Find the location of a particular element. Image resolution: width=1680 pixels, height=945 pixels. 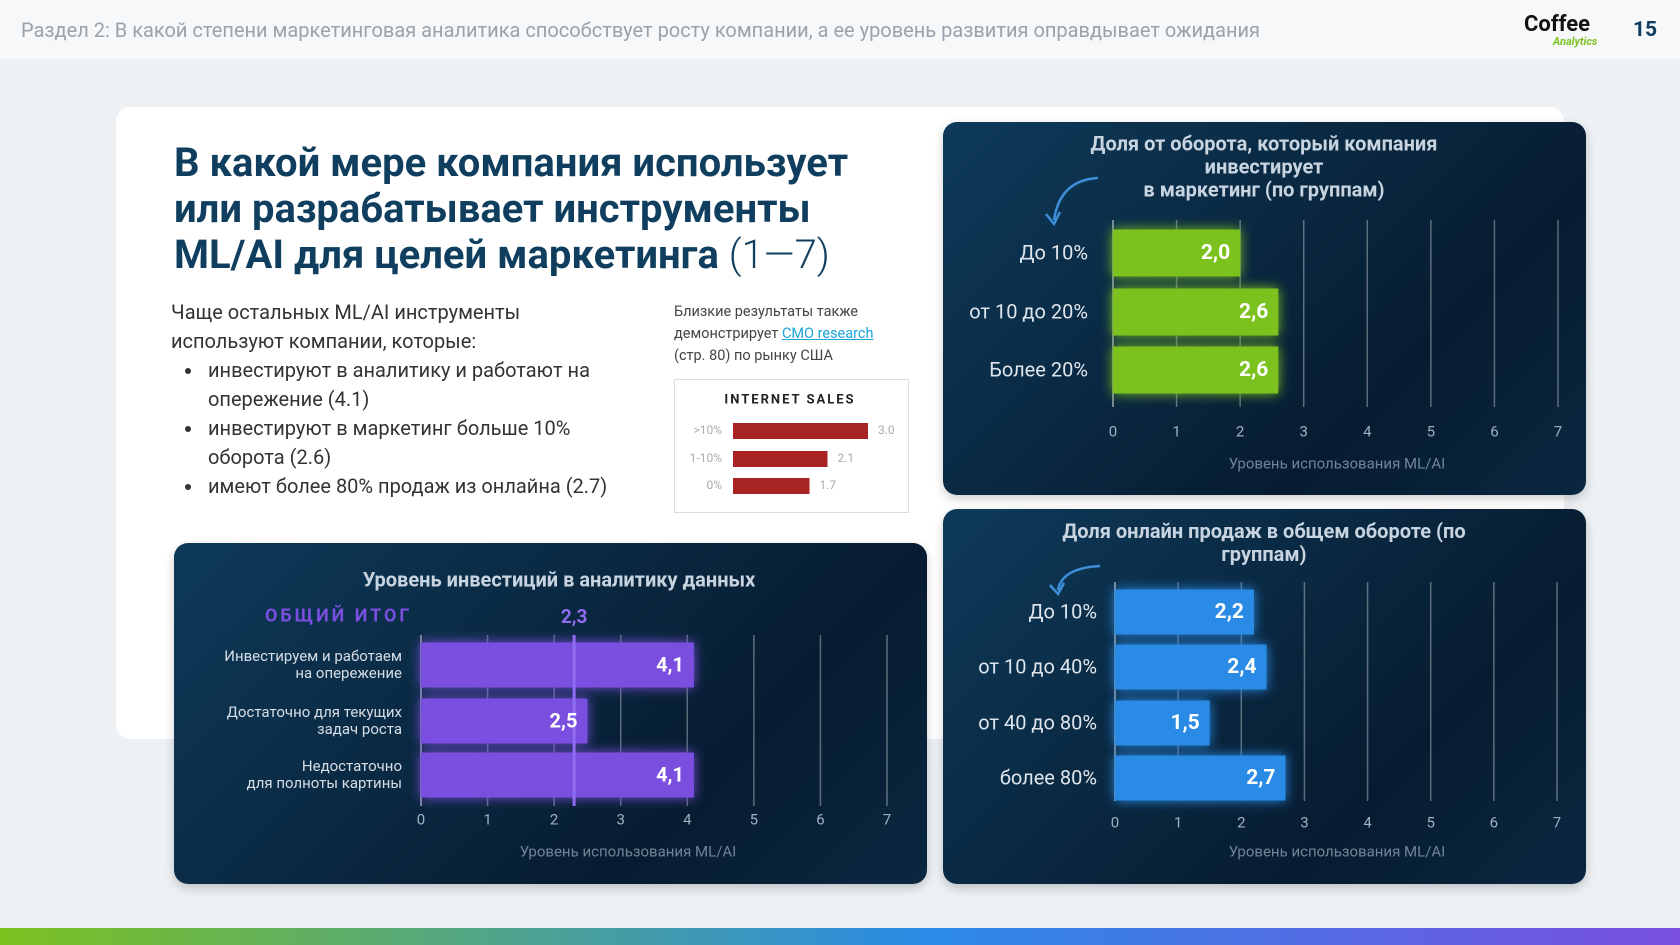

value-label: 1.7 is located at coordinates (828, 485).